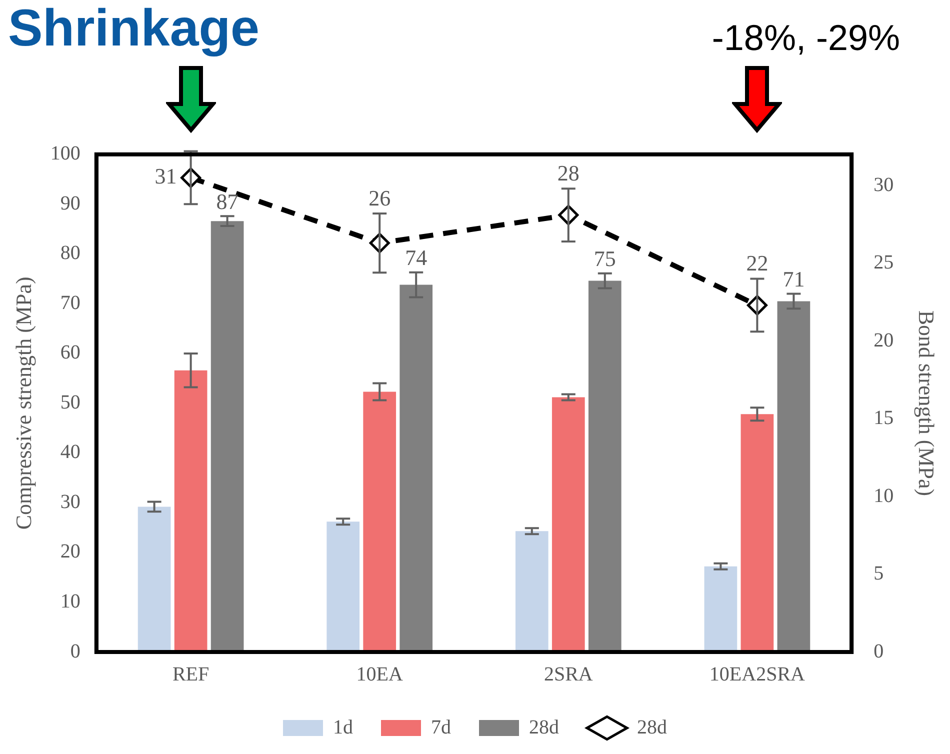 The height and width of the screenshot is (754, 950). Describe the element at coordinates (227, 201) in the screenshot. I see `data-label: 87` at that location.